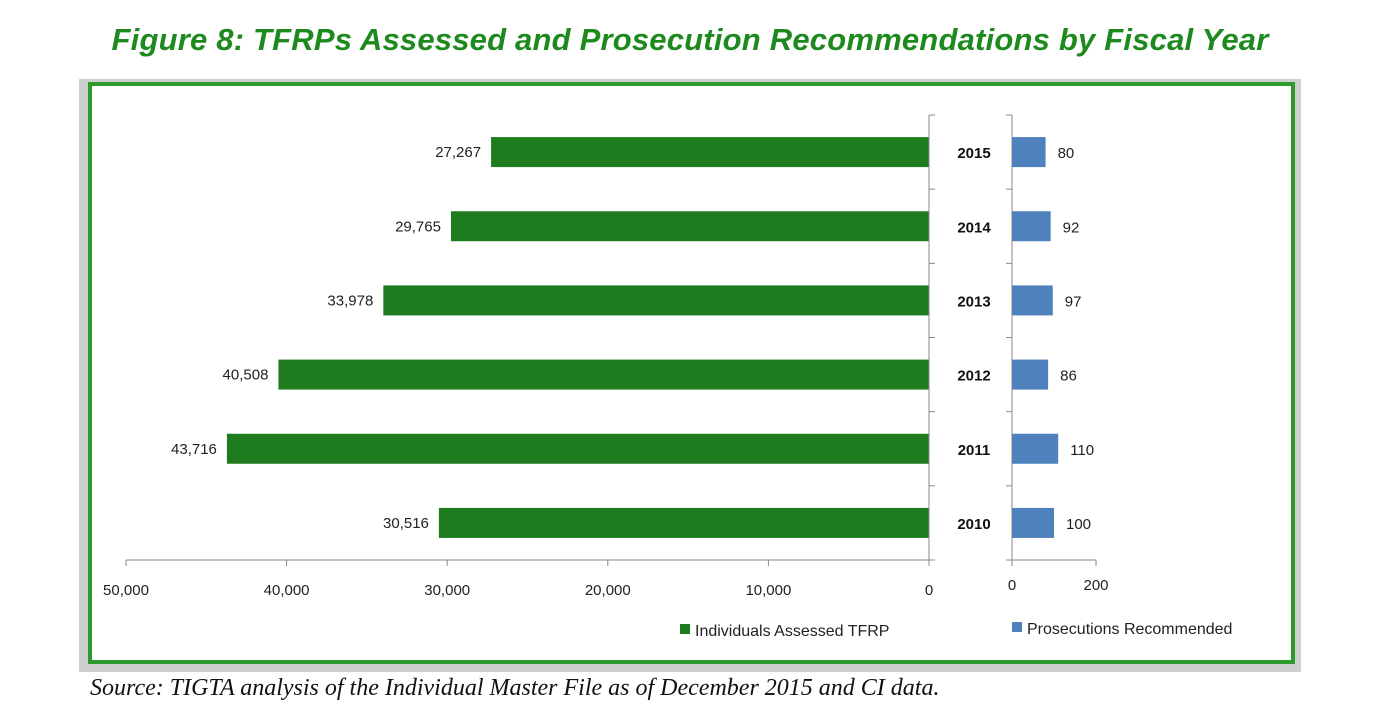 The width and height of the screenshot is (1395, 724). What do you see at coordinates (126, 590) in the screenshot?
I see `left-x-tick-label: 50,000` at bounding box center [126, 590].